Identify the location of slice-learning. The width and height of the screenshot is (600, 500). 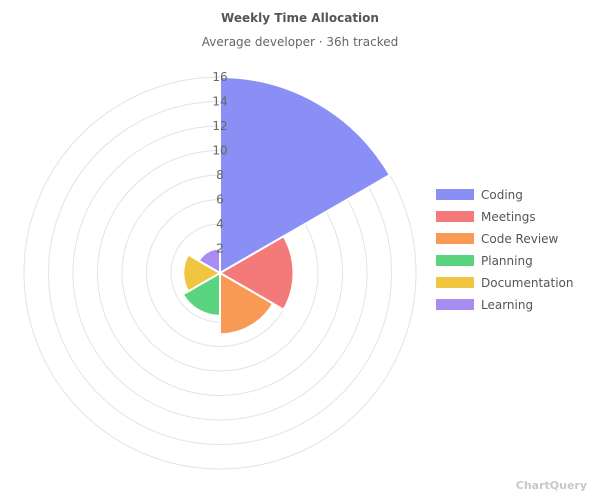
(209, 261).